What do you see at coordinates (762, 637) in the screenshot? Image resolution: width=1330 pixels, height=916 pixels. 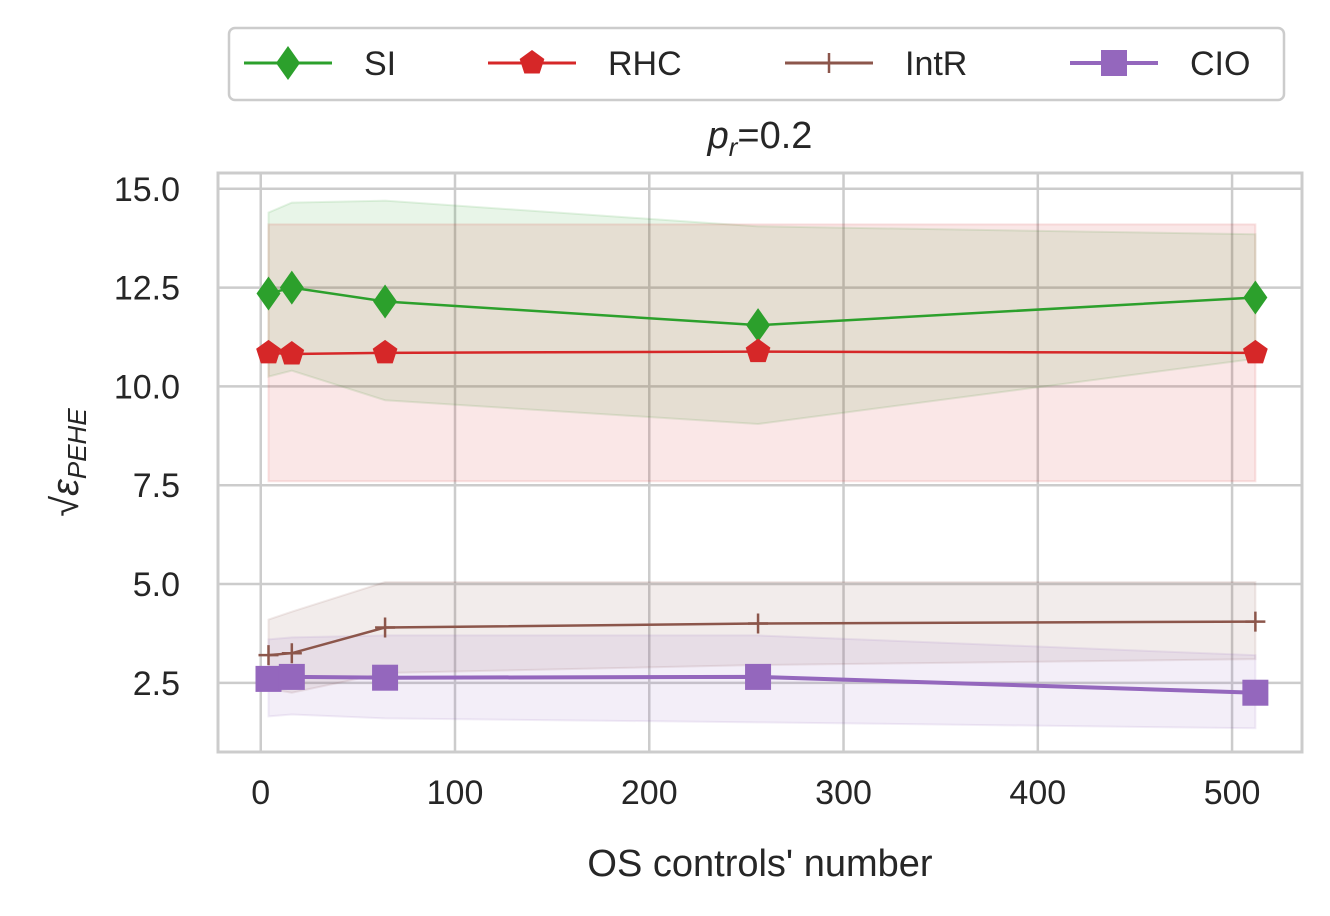 I see `band-intr` at bounding box center [762, 637].